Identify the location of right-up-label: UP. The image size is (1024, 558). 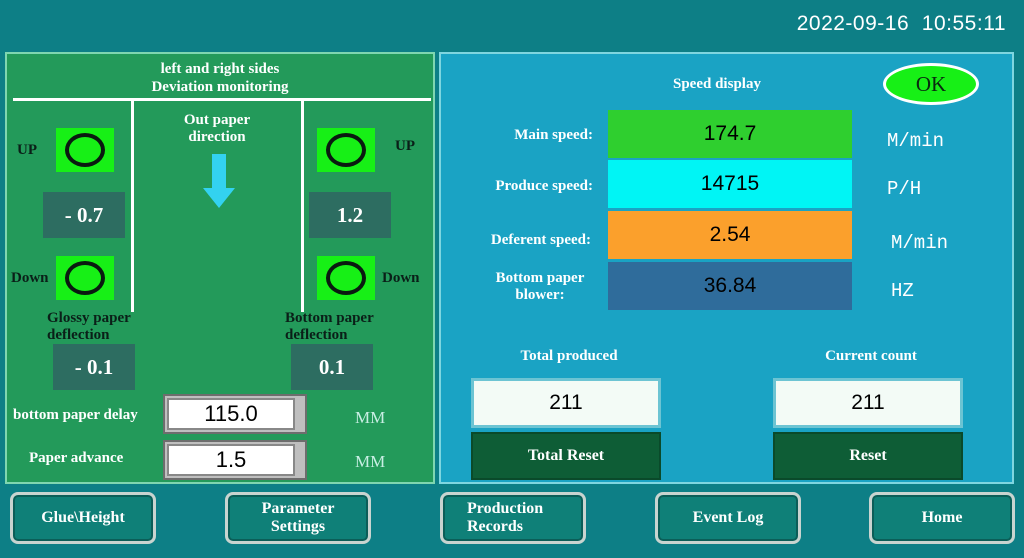
(405, 146).